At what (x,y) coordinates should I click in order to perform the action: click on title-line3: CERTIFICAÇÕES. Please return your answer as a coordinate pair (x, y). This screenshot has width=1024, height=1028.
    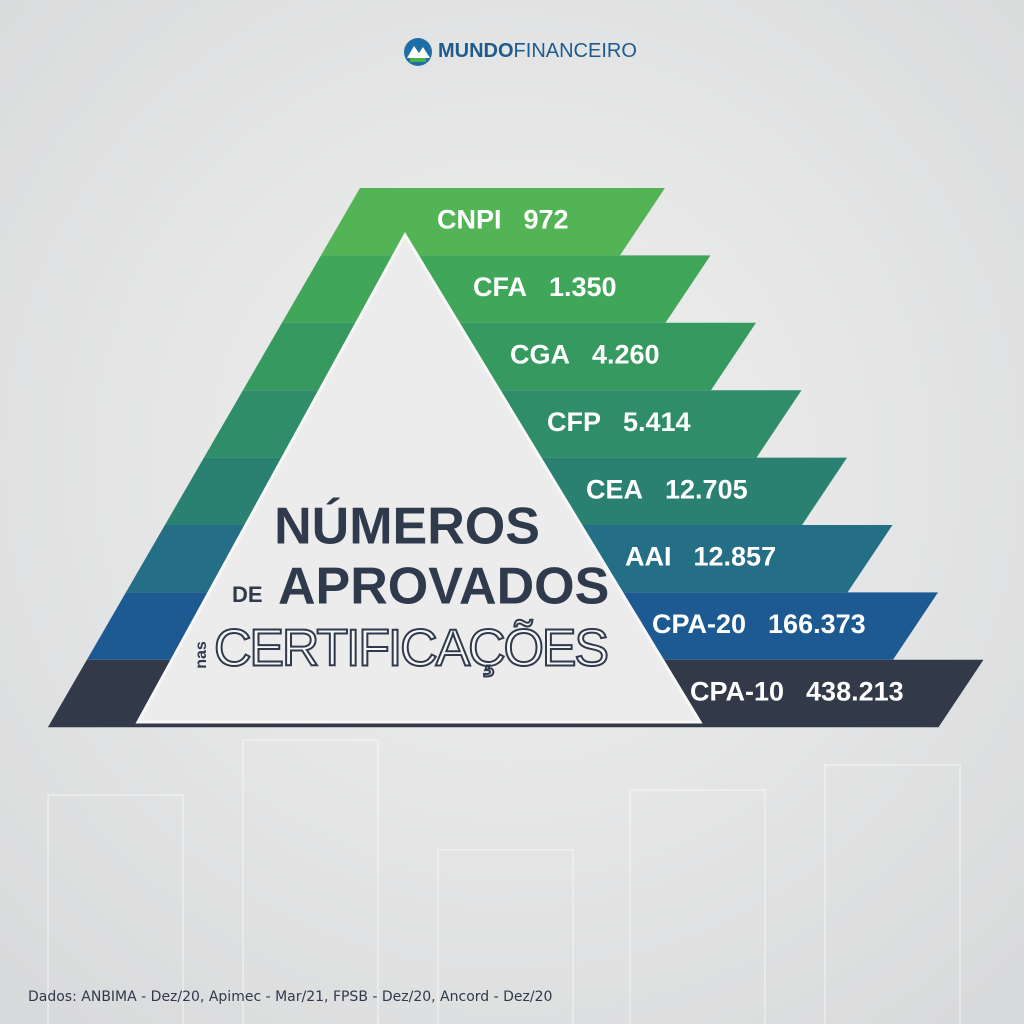
    Looking at the image, I should click on (411, 649).